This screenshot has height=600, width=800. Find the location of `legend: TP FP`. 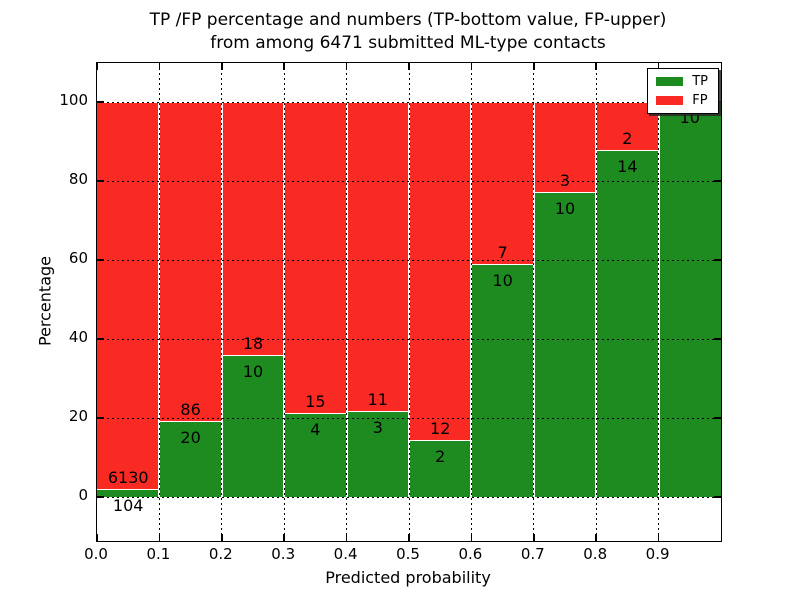

legend: TP FP is located at coordinates (683, 91).